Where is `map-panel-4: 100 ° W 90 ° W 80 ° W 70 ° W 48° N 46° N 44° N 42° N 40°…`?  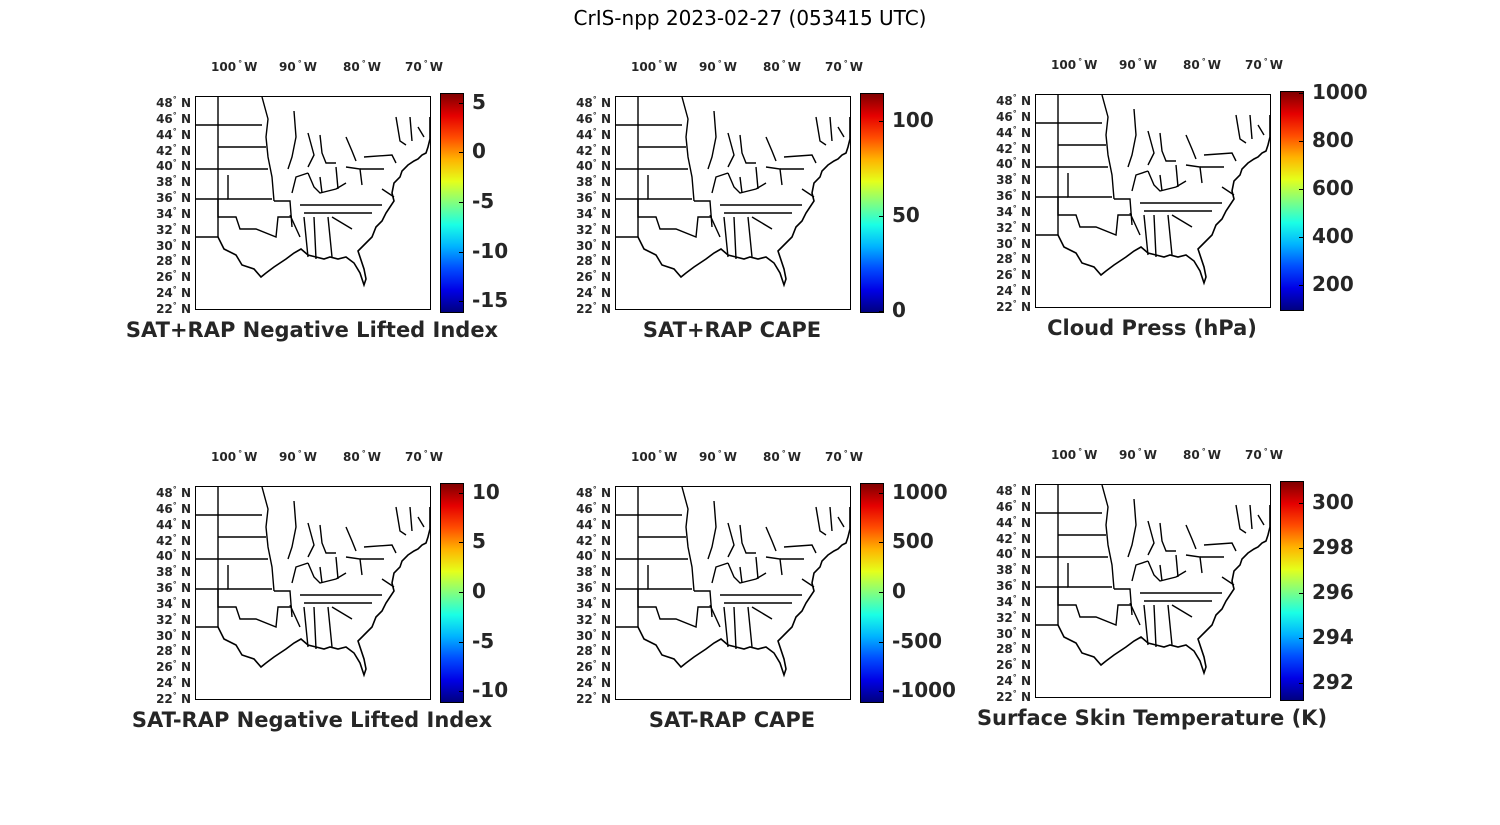 map-panel-4: 100 ° W 90 ° W 80 ° W 70 ° W 48° N 46° N 44° N 42° N 40°… is located at coordinates (335, 619).